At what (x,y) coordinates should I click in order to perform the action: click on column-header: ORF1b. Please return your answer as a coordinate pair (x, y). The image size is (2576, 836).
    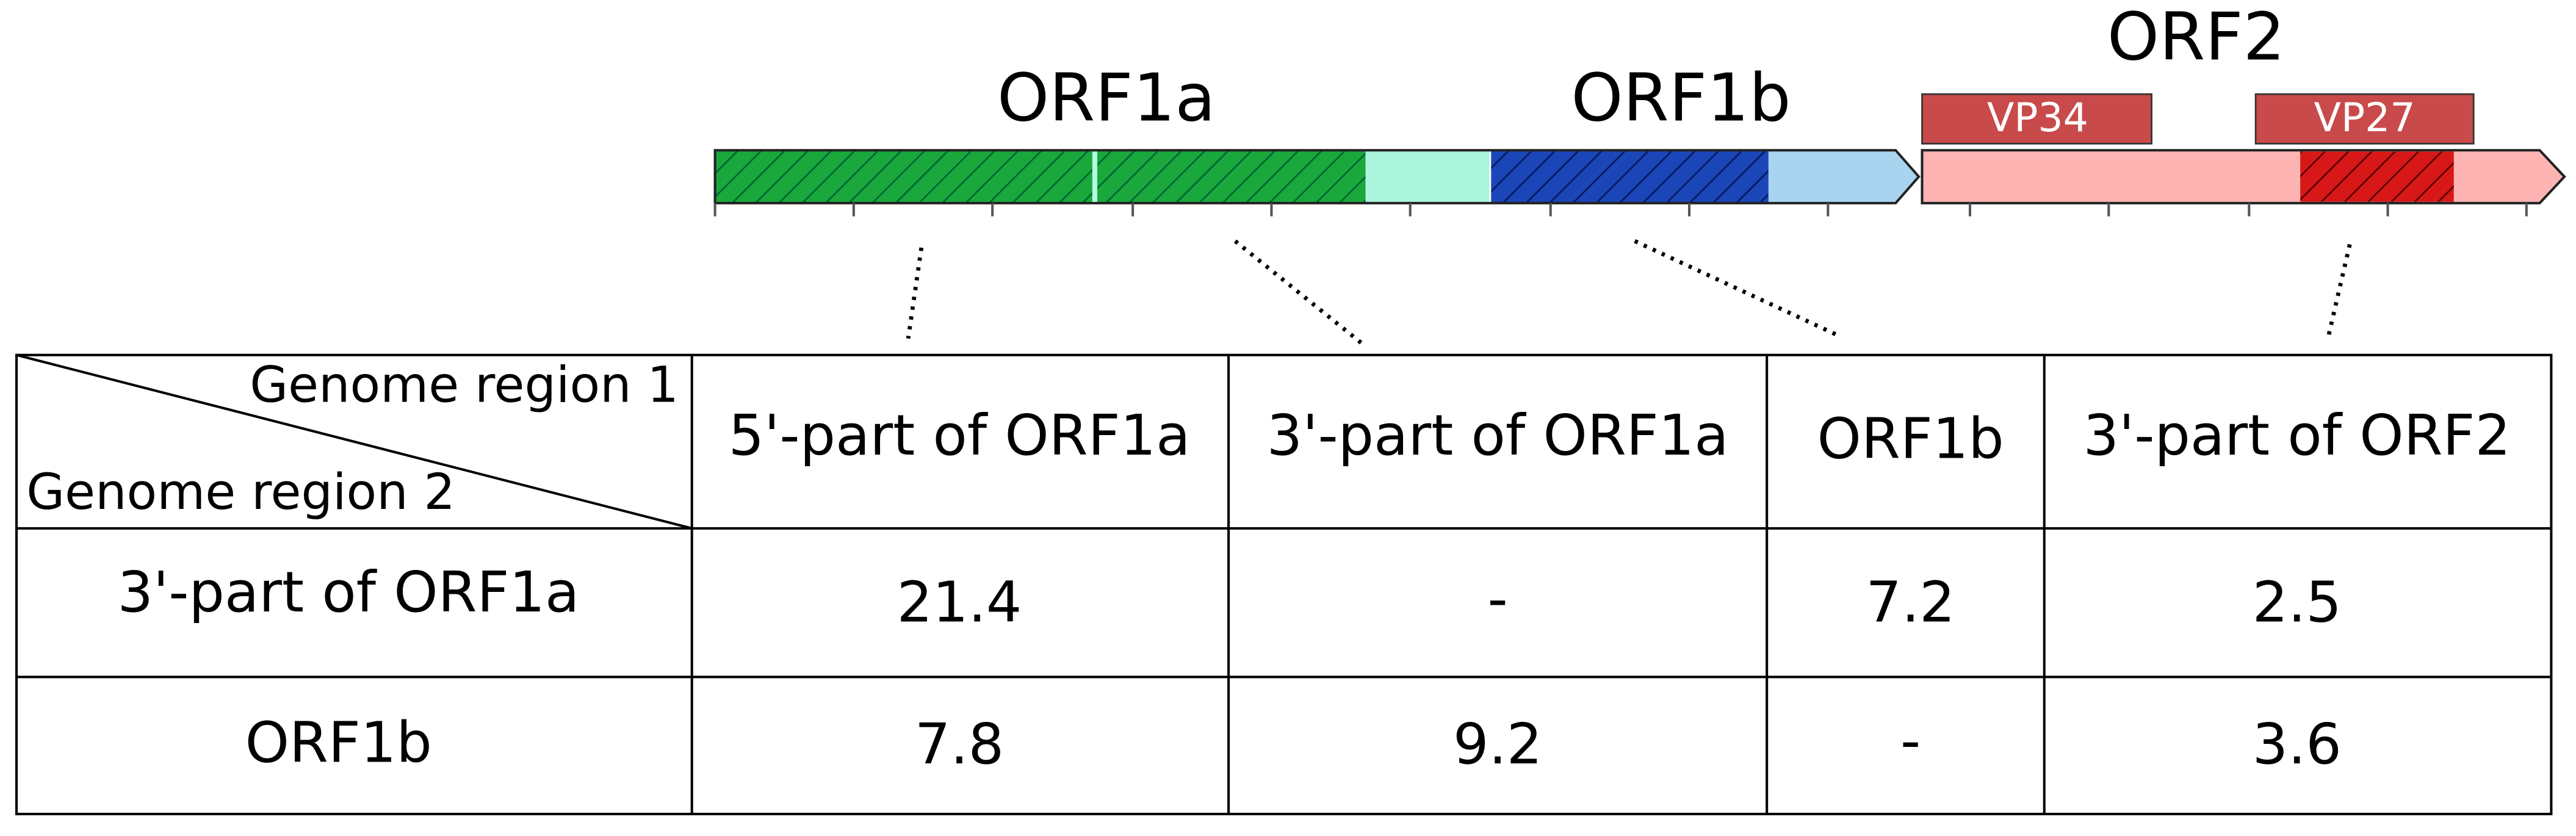
    Looking at the image, I should click on (1910, 439).